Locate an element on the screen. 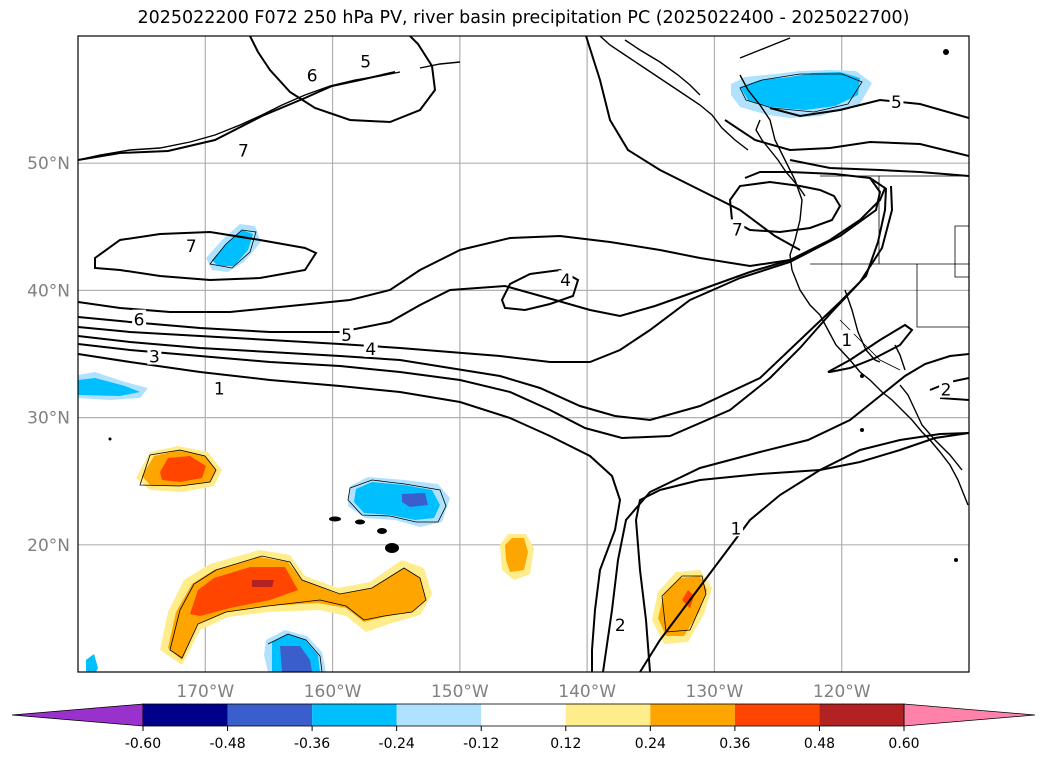 This screenshot has height=765, width=1047. lon-label: 170°W is located at coordinates (205, 692).